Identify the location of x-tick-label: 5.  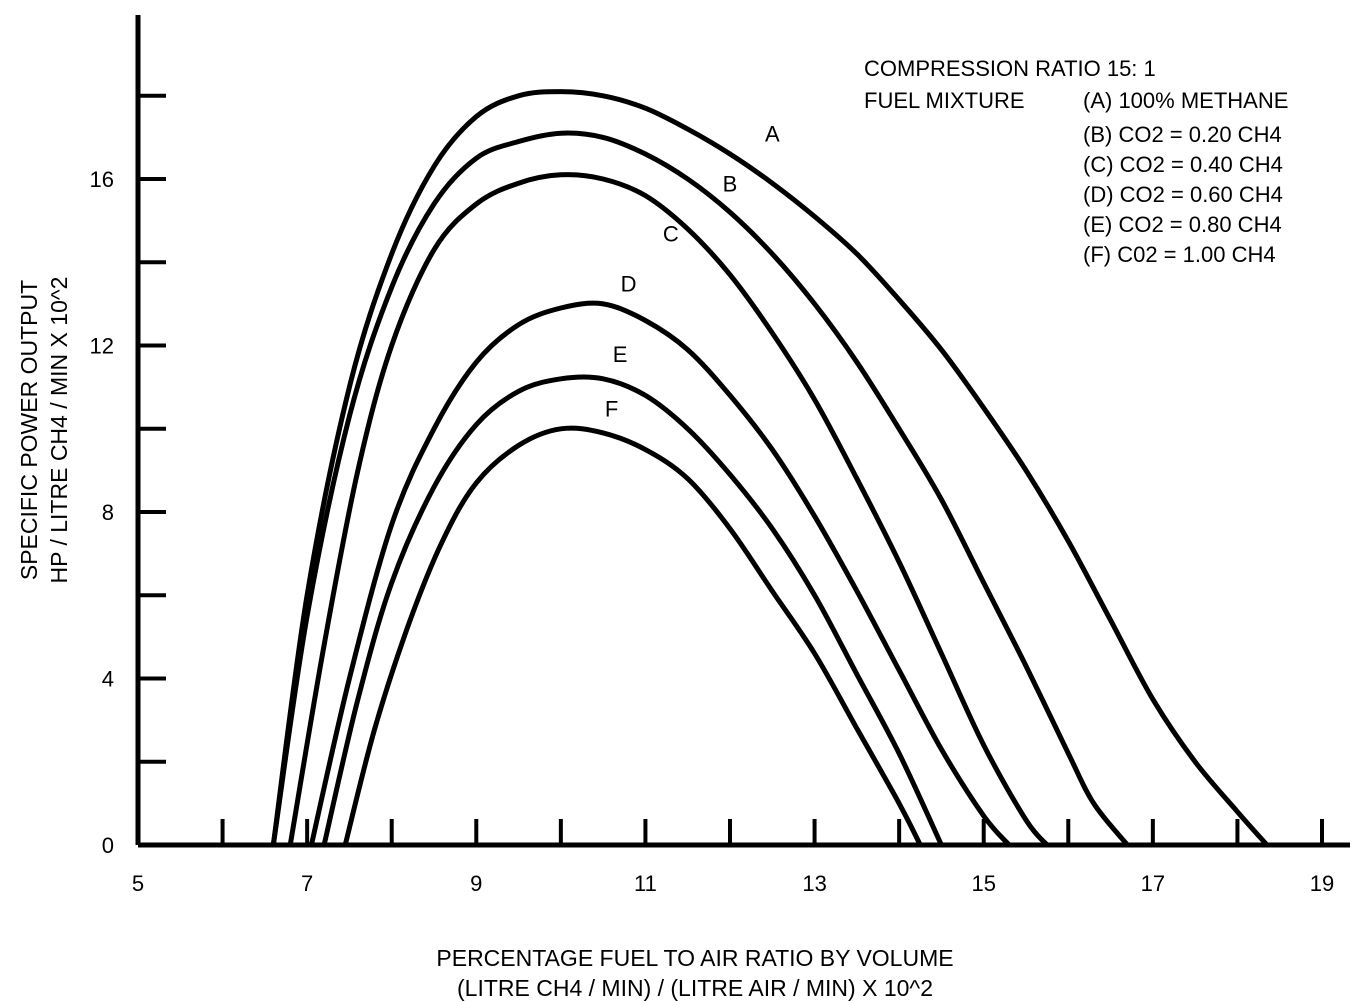
(138, 883).